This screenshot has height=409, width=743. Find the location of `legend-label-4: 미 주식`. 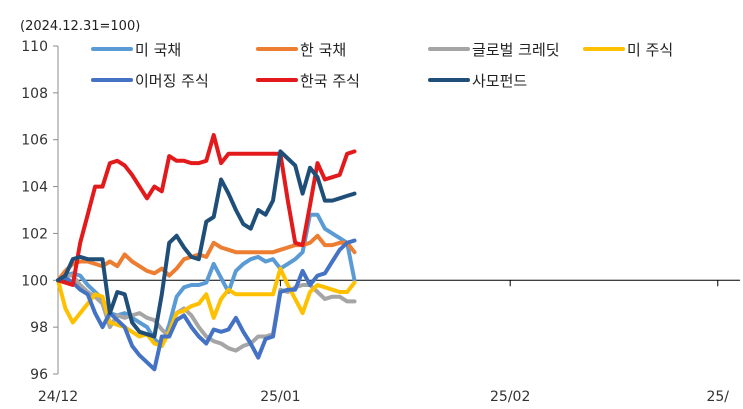

legend-label-4: 미 주식 is located at coordinates (650, 50).